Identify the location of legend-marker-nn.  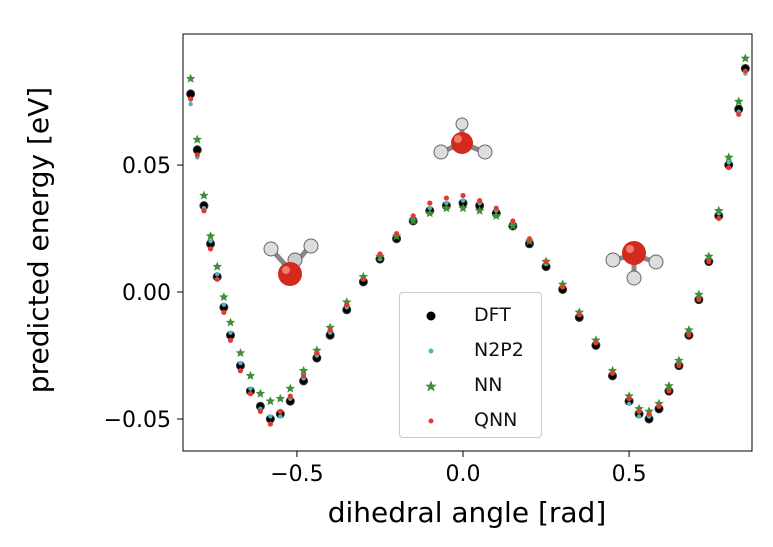
(431, 386).